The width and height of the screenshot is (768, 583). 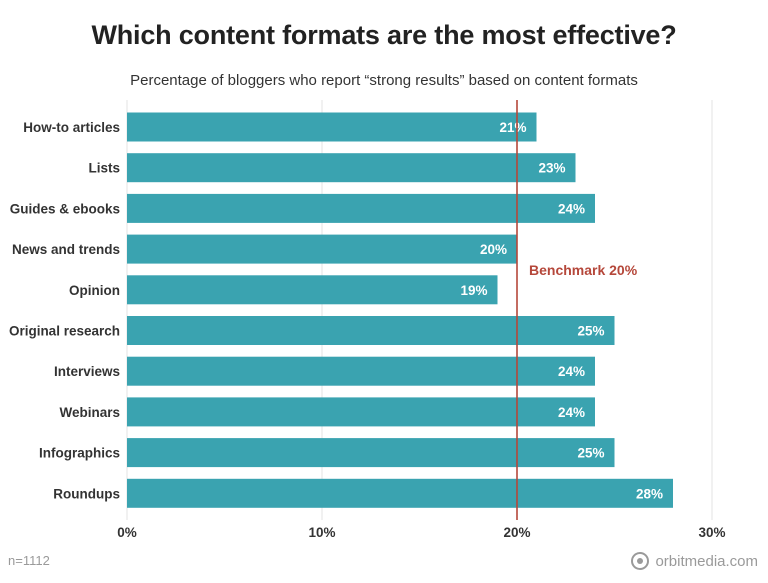 I want to click on sample-size-note: n=1112, so click(x=29, y=560).